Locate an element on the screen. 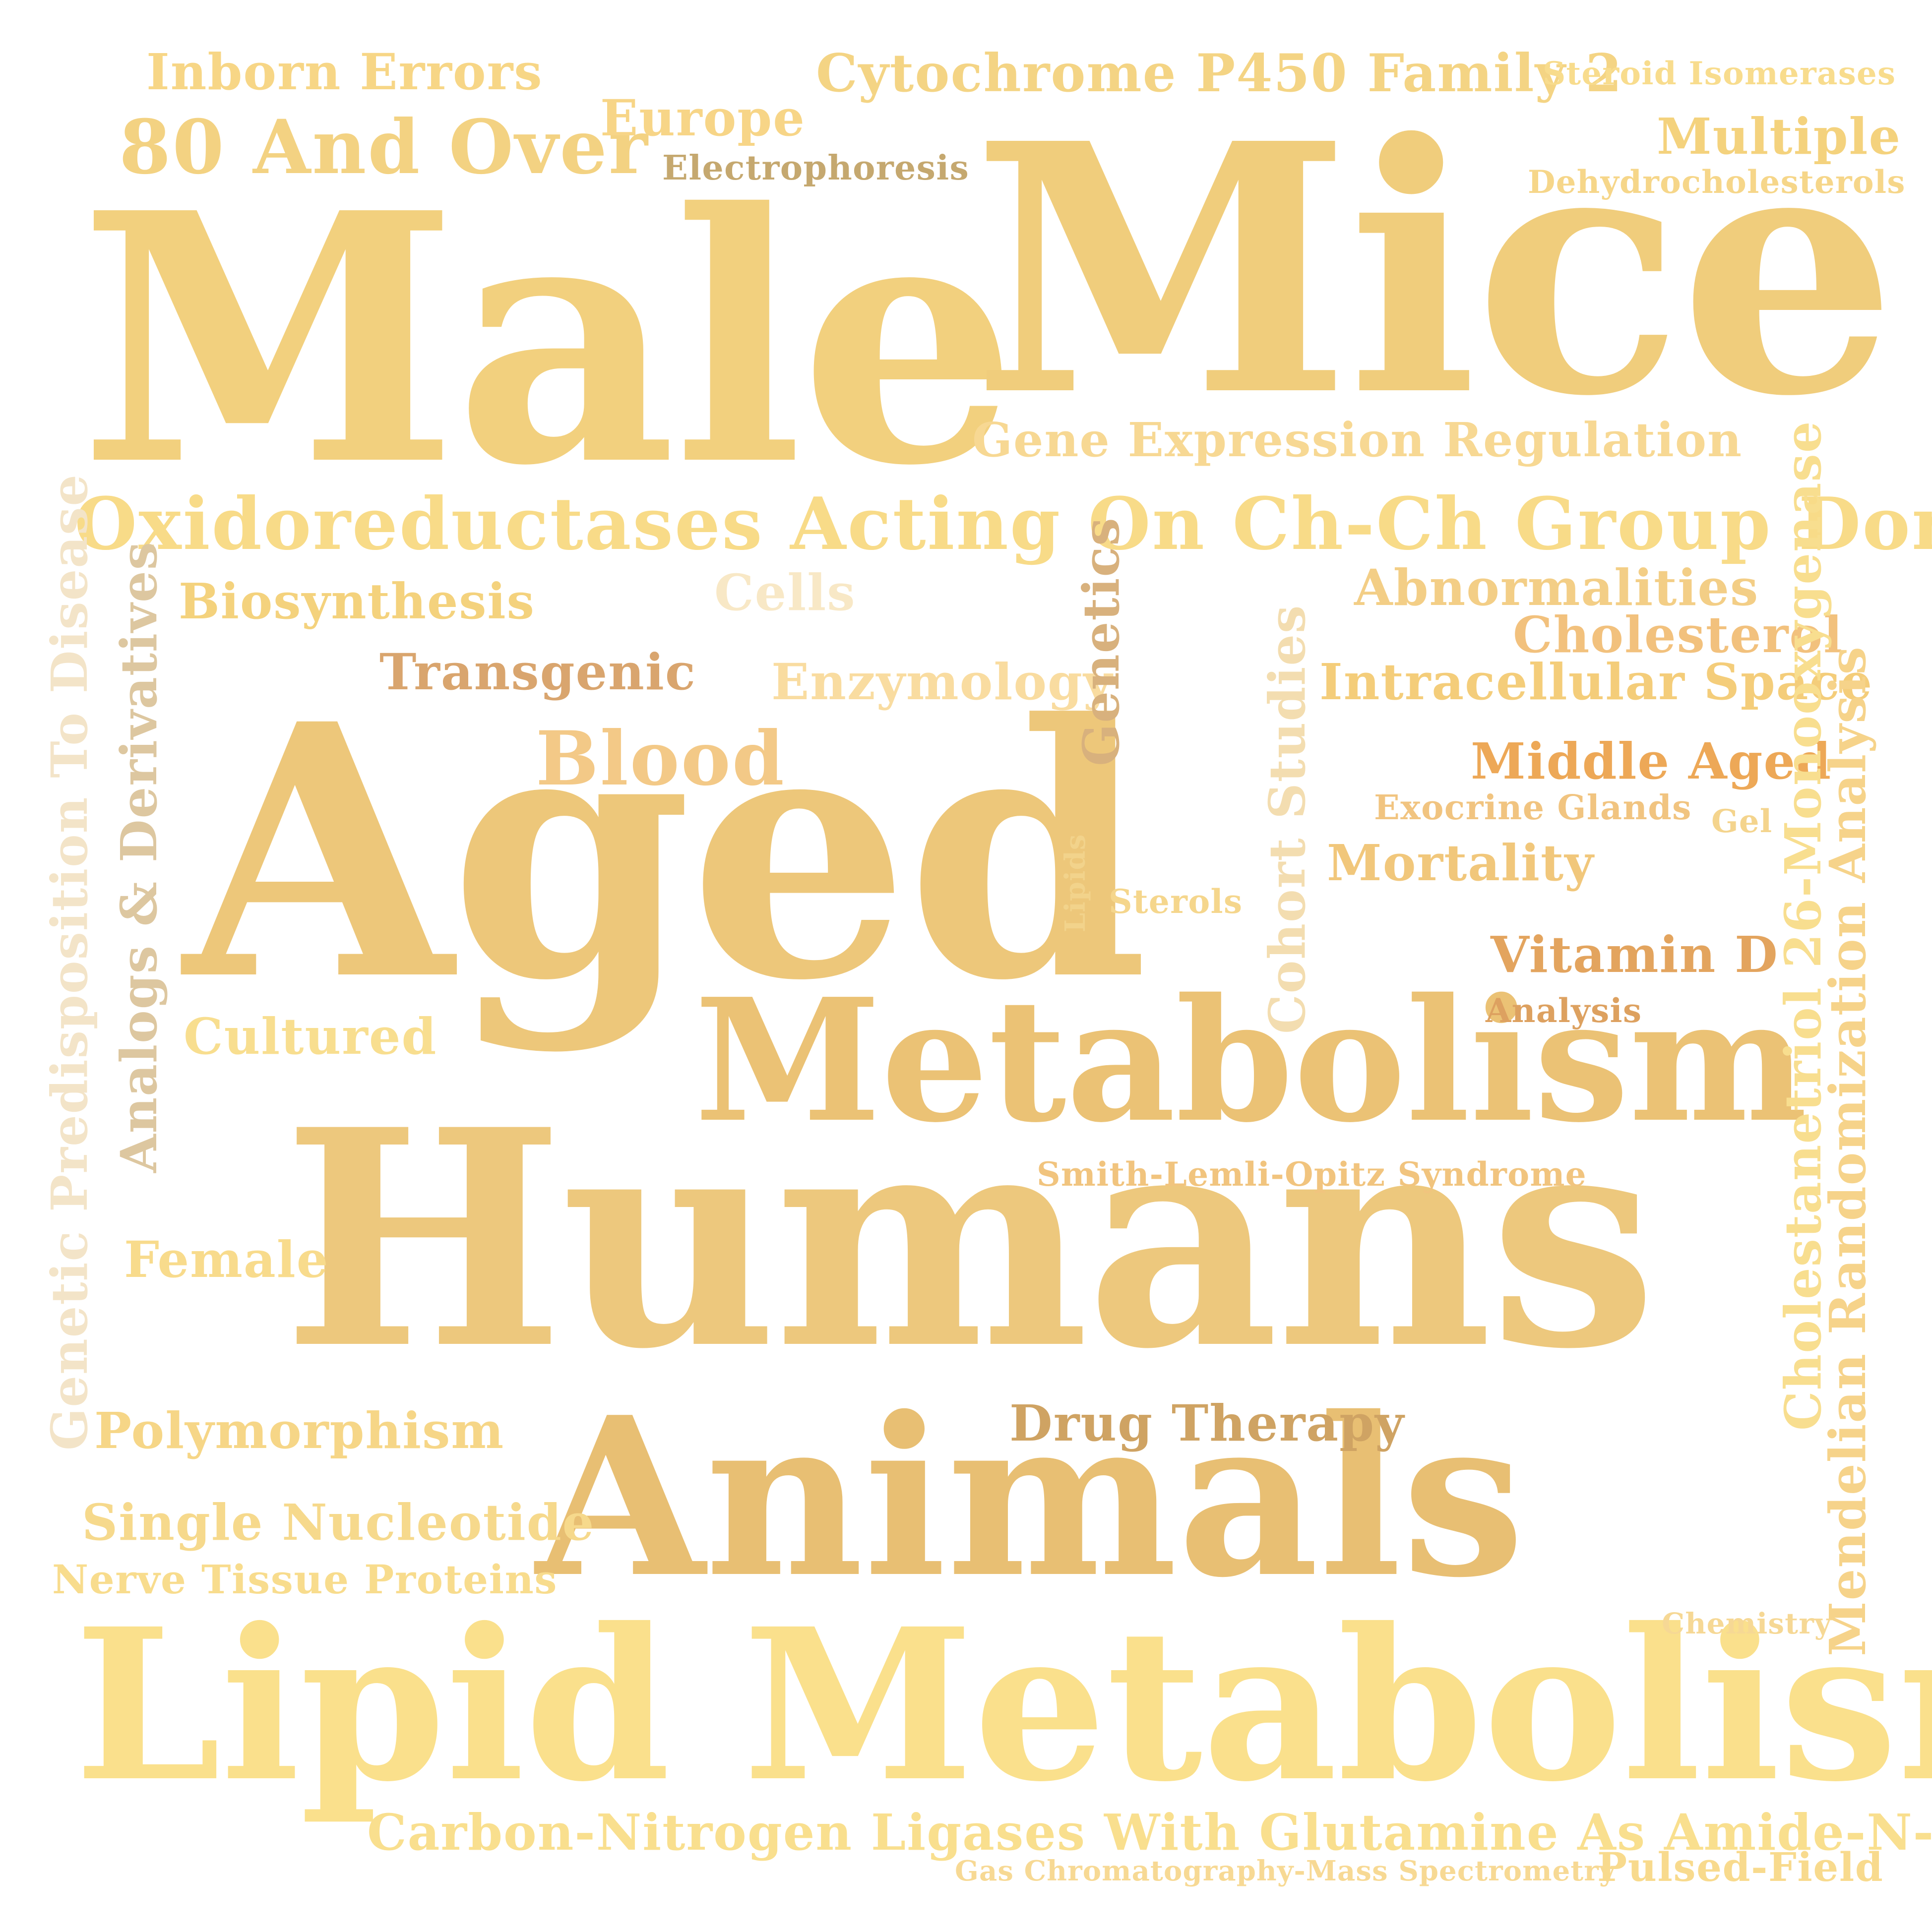  word-genetic-predisposition: Genetic Predisposition To Disease is located at coordinates (69, 961).